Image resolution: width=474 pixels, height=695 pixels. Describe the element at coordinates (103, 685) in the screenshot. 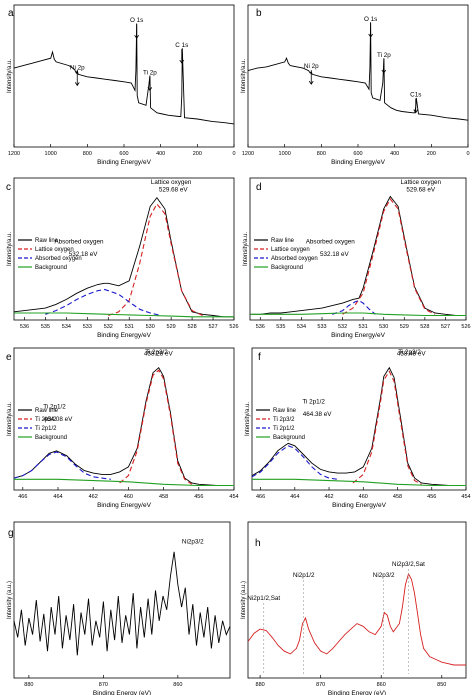

I see `x-tick-label: 870` at that location.